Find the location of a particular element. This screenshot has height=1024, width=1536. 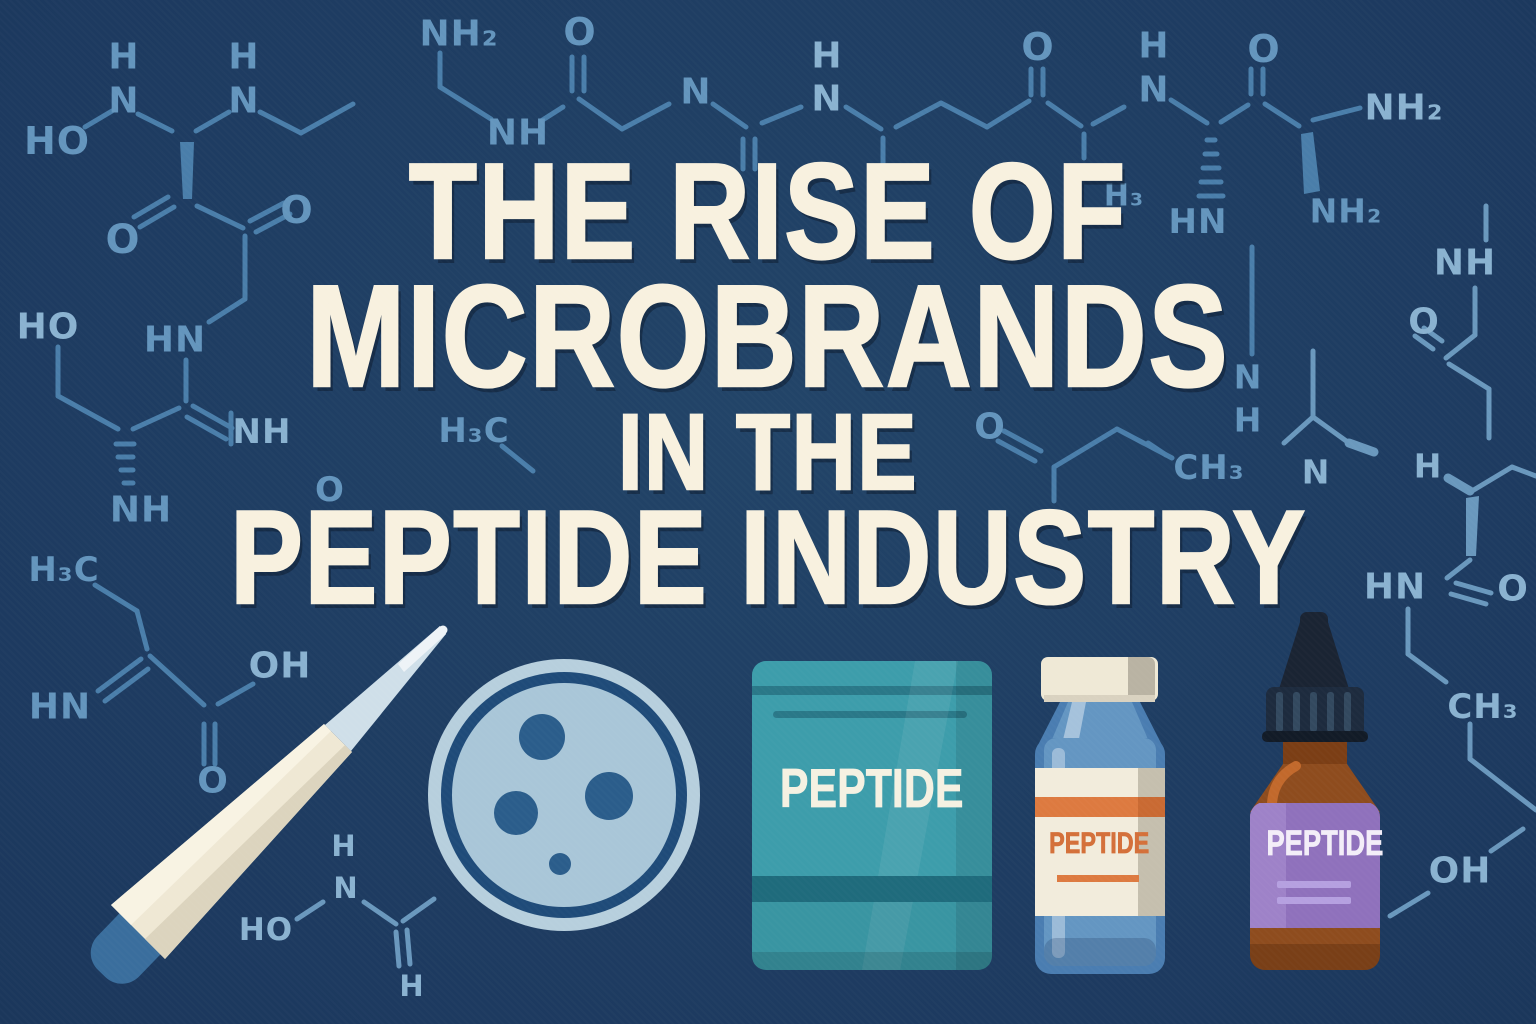

vial-label: PEPTIDE is located at coordinates (1092, 843).